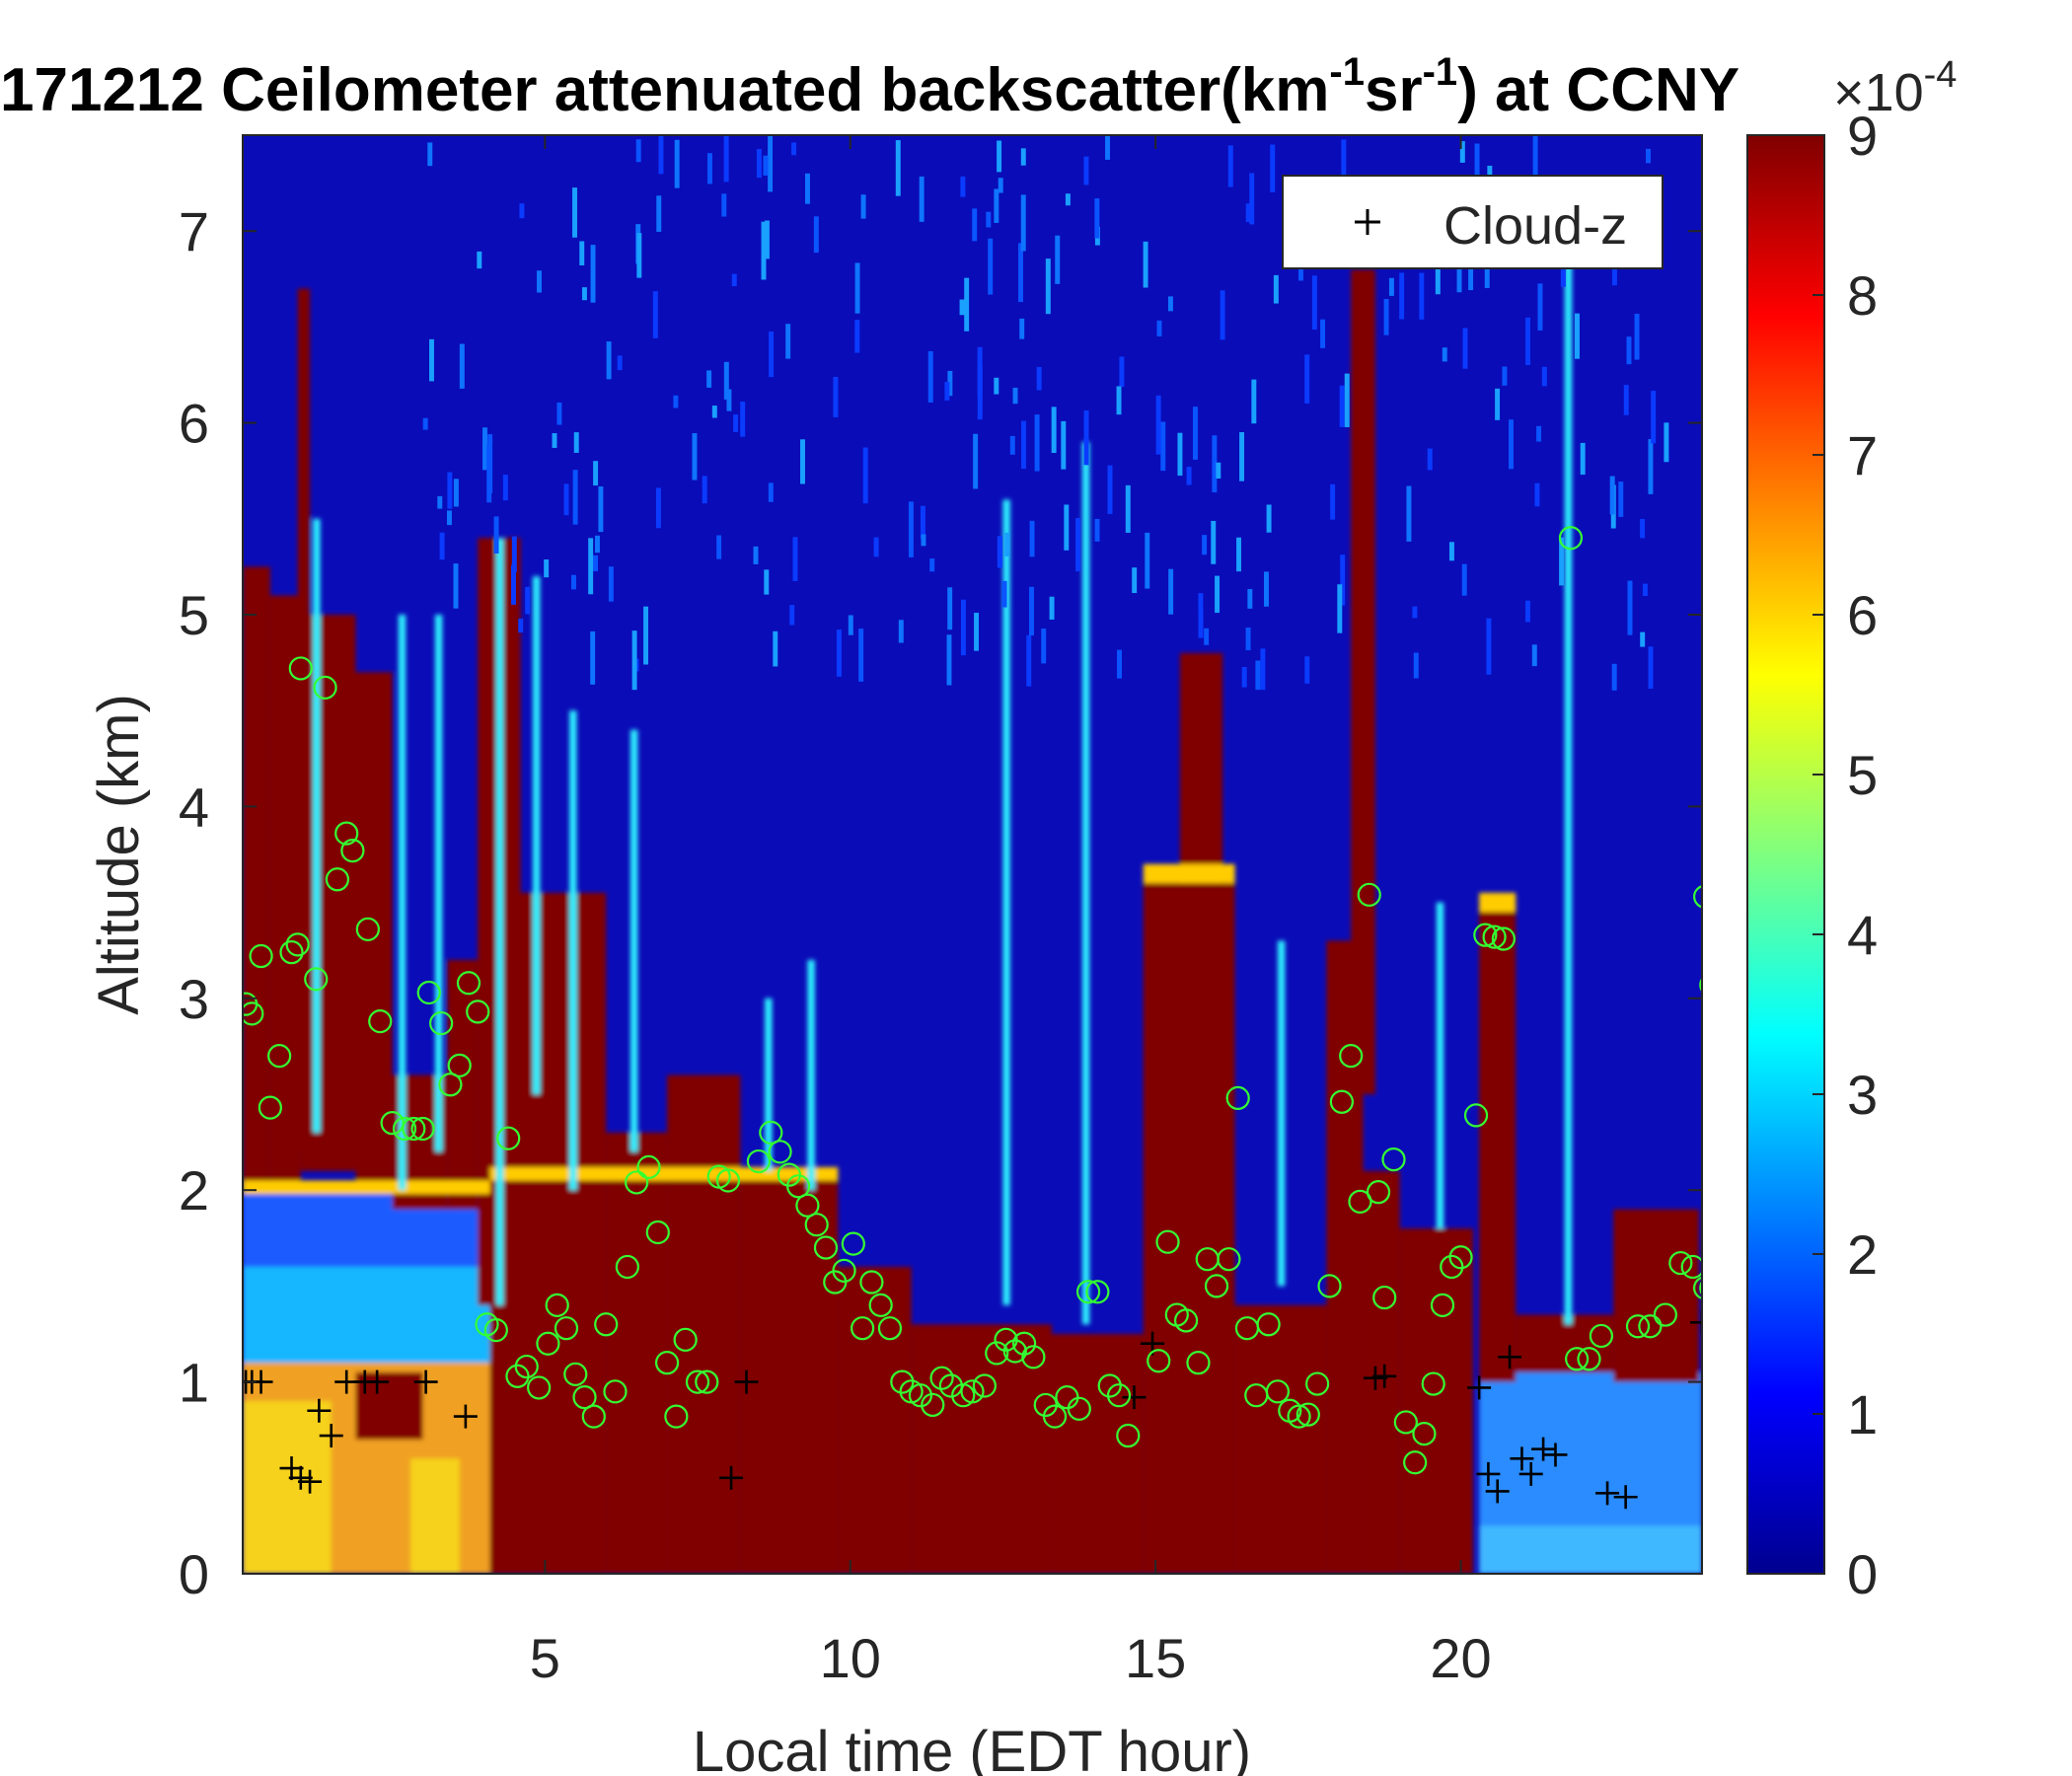 This screenshot has width=2072, height=1776. Describe the element at coordinates (1862, 935) in the screenshot. I see `colorbar-tick-label: 4` at that location.